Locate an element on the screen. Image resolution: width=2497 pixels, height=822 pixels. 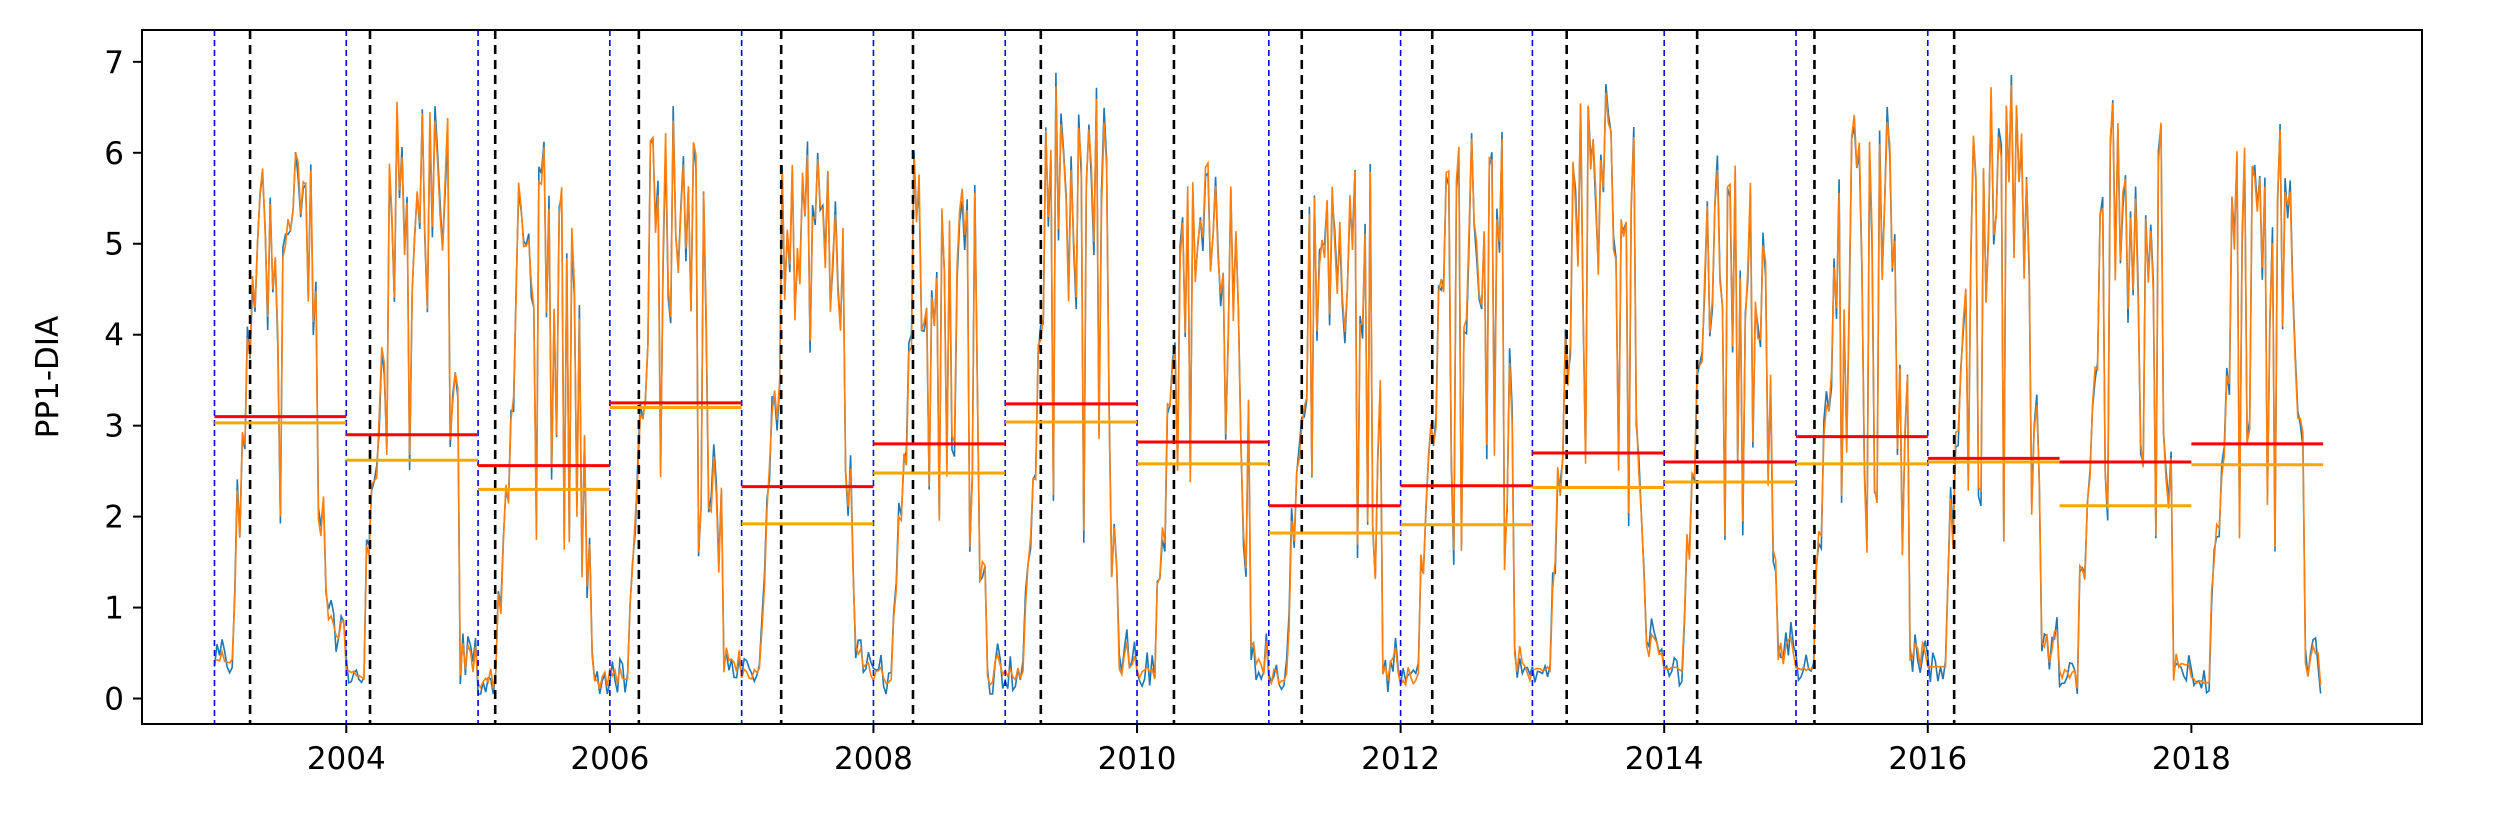
x-tick-label: 2008 is located at coordinates (873, 759).